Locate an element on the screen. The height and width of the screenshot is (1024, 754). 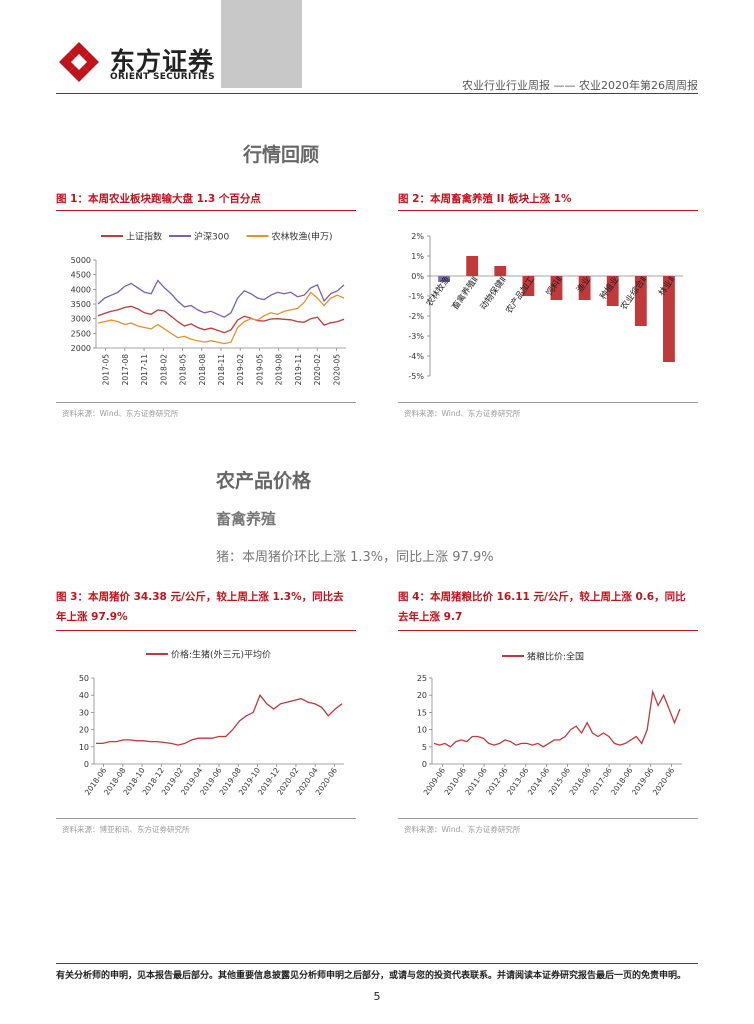
legend-label-0: 价格:生猪(外三元)平均价 is located at coordinates (221, 655).